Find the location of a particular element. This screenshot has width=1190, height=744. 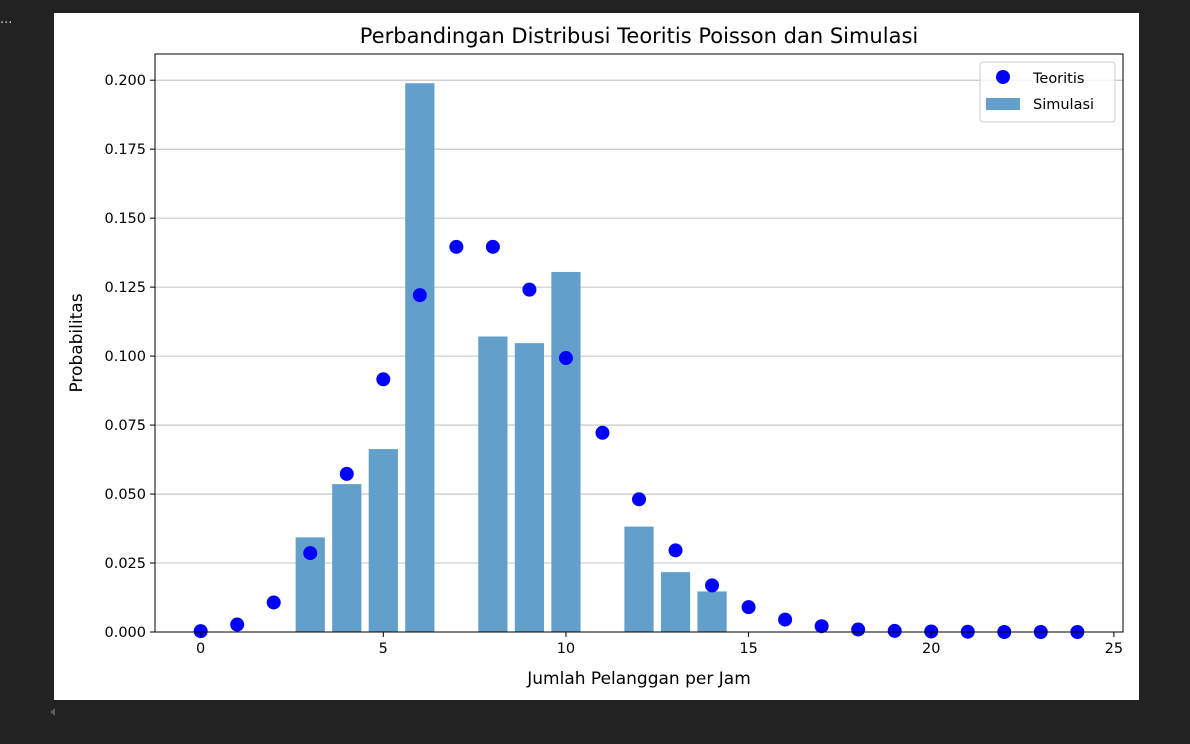

y-axis-label: Probabilitas is located at coordinates (77, 342).